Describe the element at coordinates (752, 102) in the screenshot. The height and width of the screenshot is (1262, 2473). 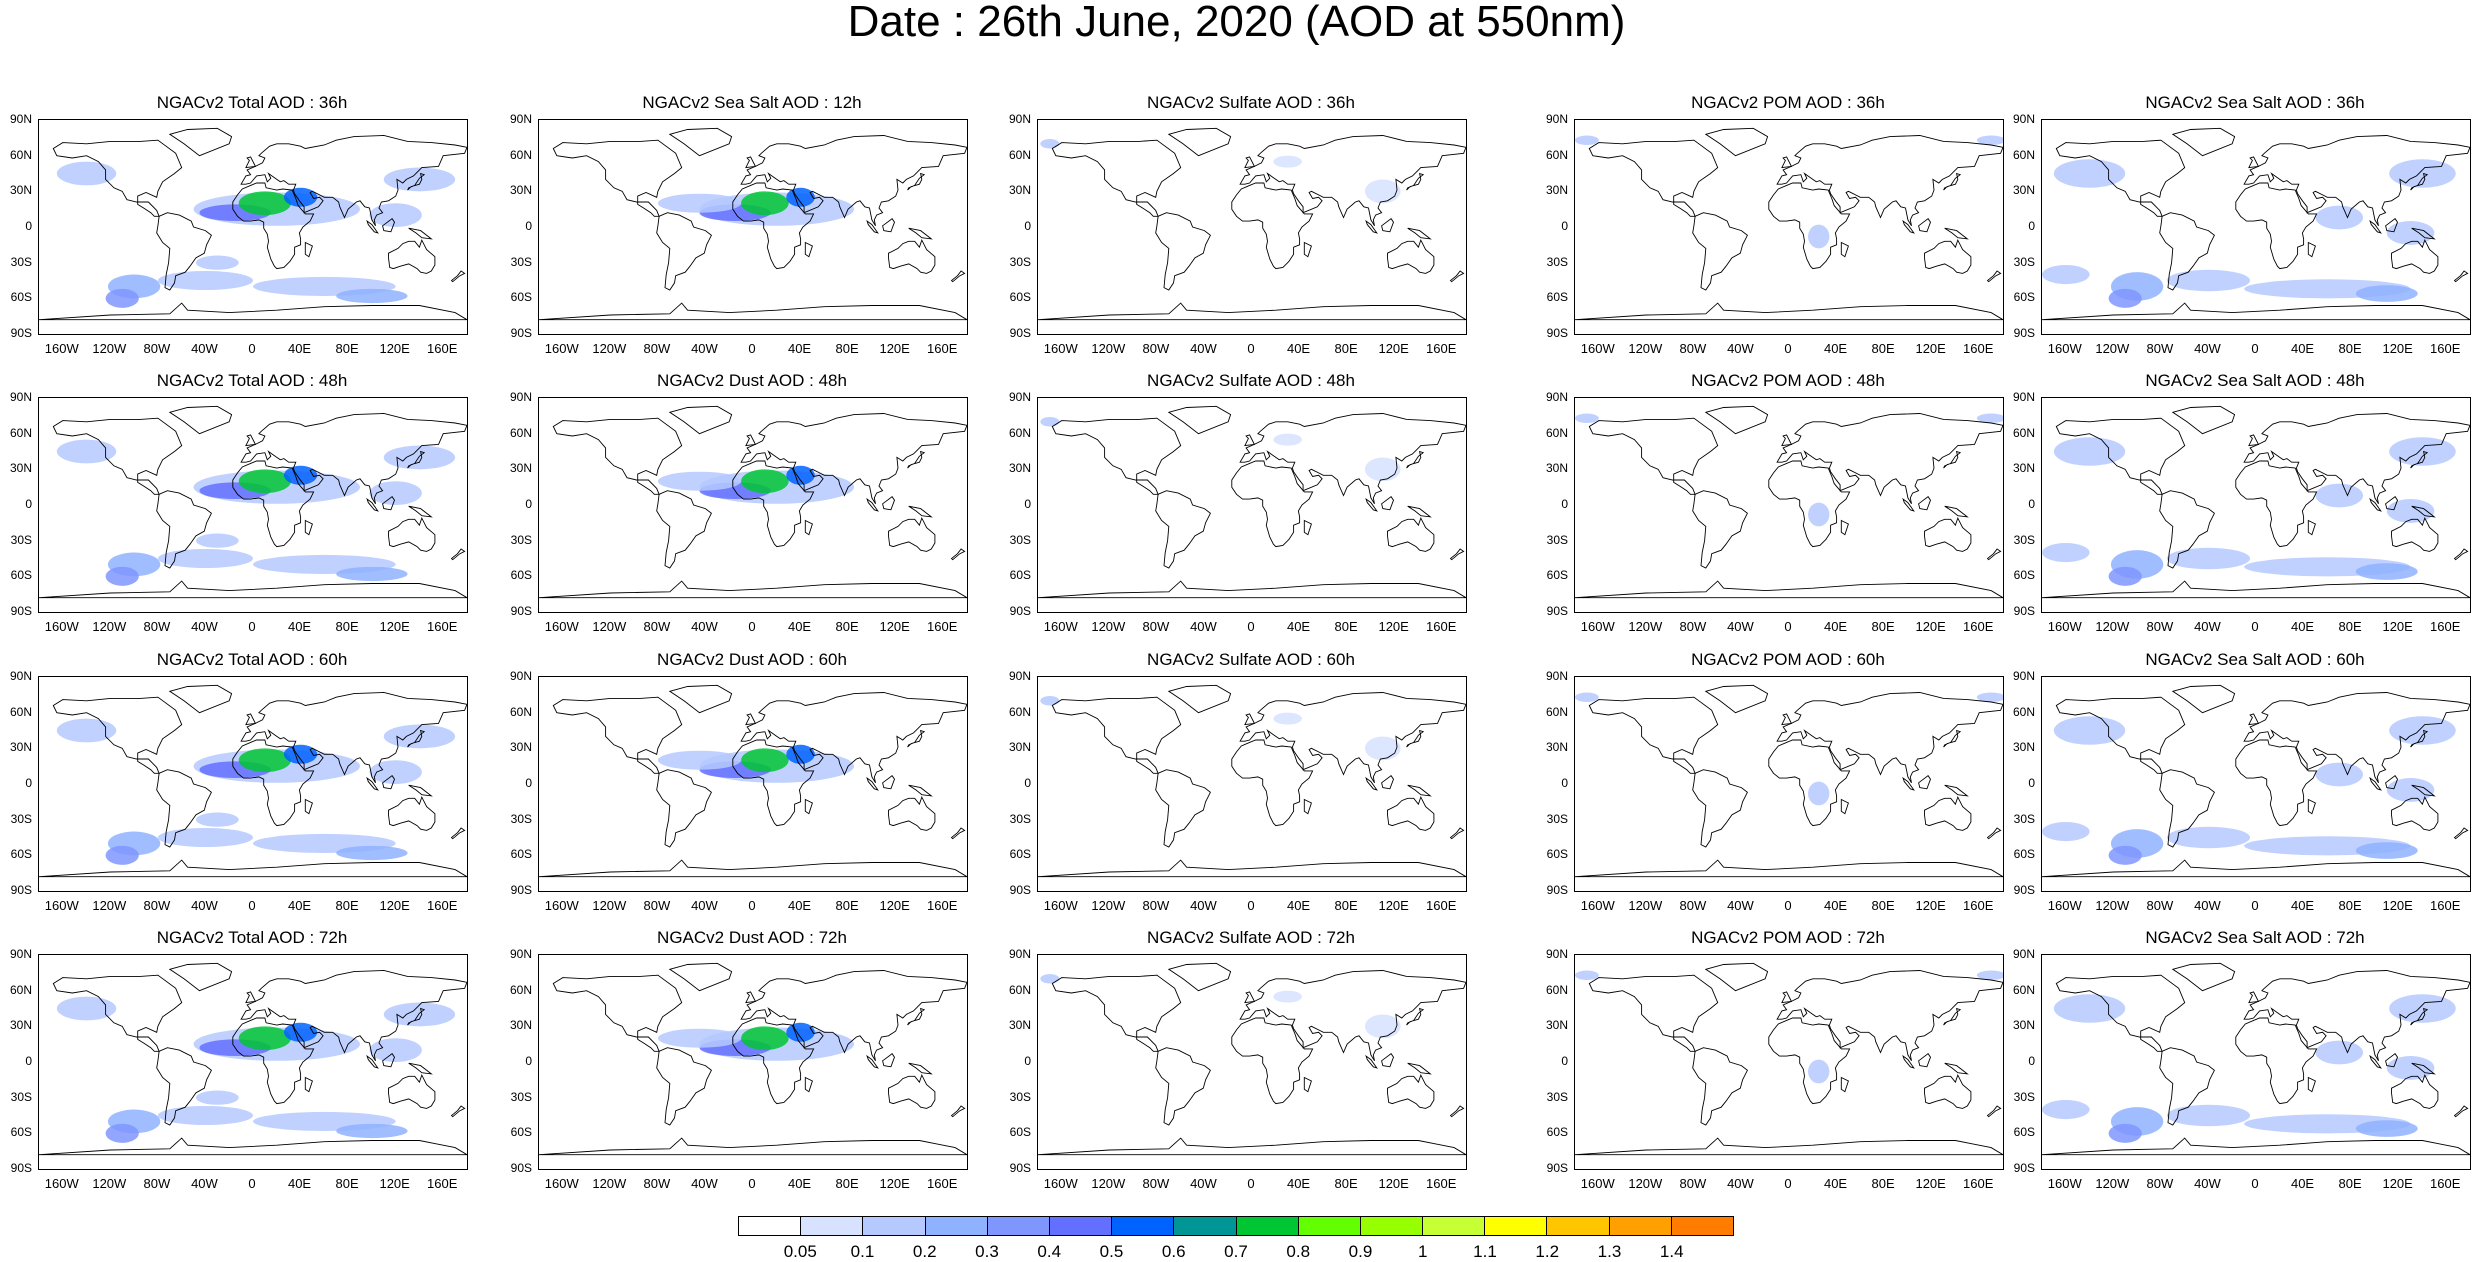
I see `panel-title: NGACv2 Sea Salt AOD : 12h` at that location.